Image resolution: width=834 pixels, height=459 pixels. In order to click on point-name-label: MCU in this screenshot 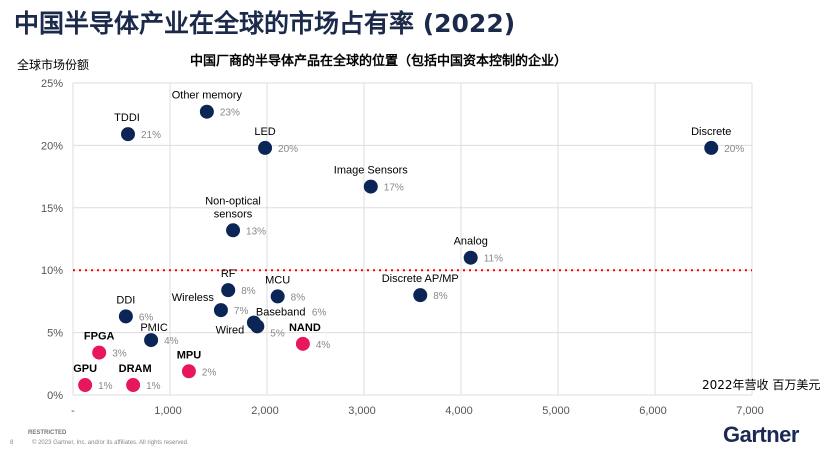, I will do `click(277, 280)`.